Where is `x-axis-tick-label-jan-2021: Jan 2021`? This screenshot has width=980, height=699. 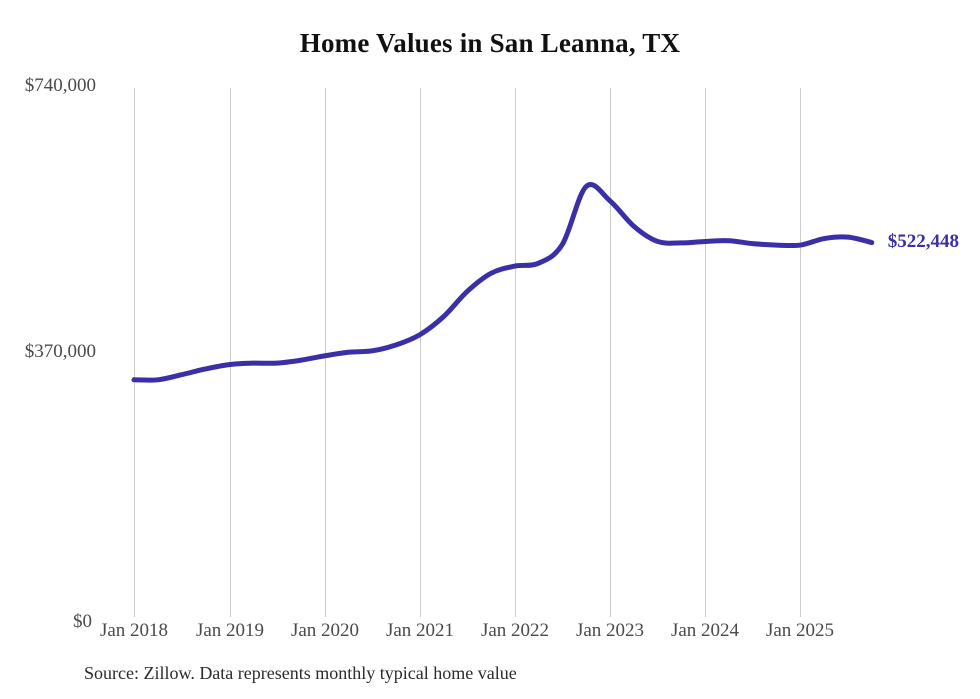 x-axis-tick-label-jan-2021: Jan 2021 is located at coordinates (420, 630).